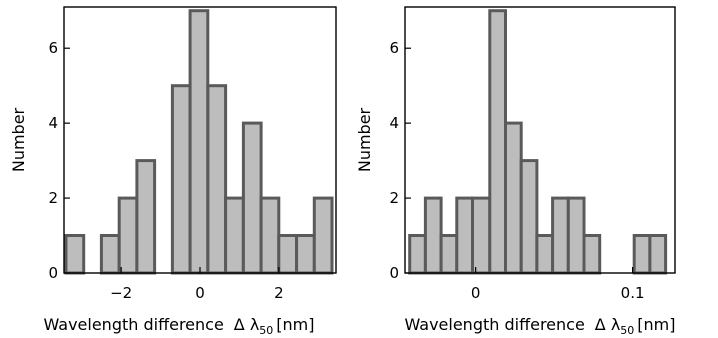  I want to click on x-tick-label: 0.1, so click(633, 293).